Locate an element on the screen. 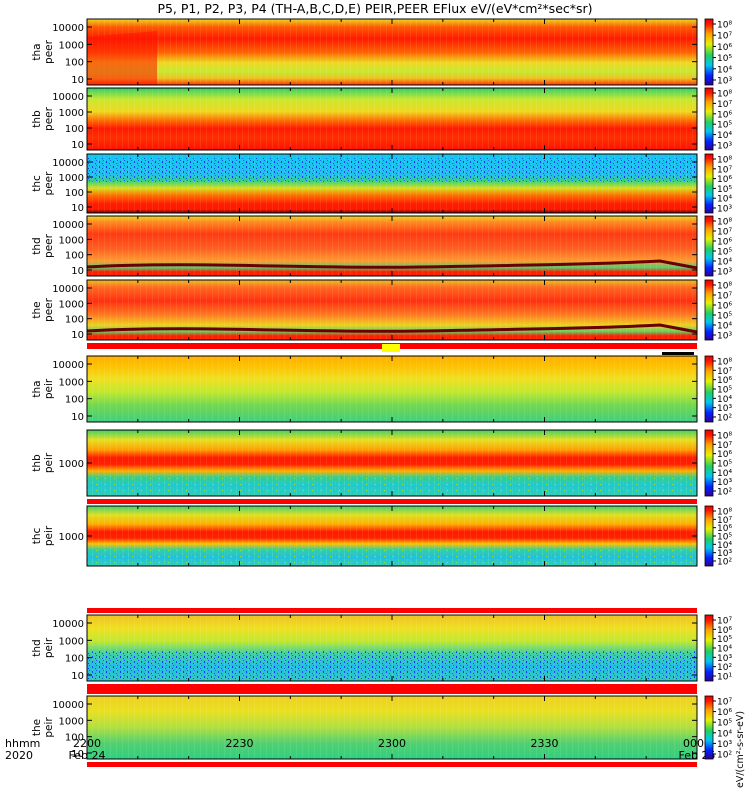 This screenshot has height=800, width=750. panel-label-thb-peir-name: thb is located at coordinates (37, 463).